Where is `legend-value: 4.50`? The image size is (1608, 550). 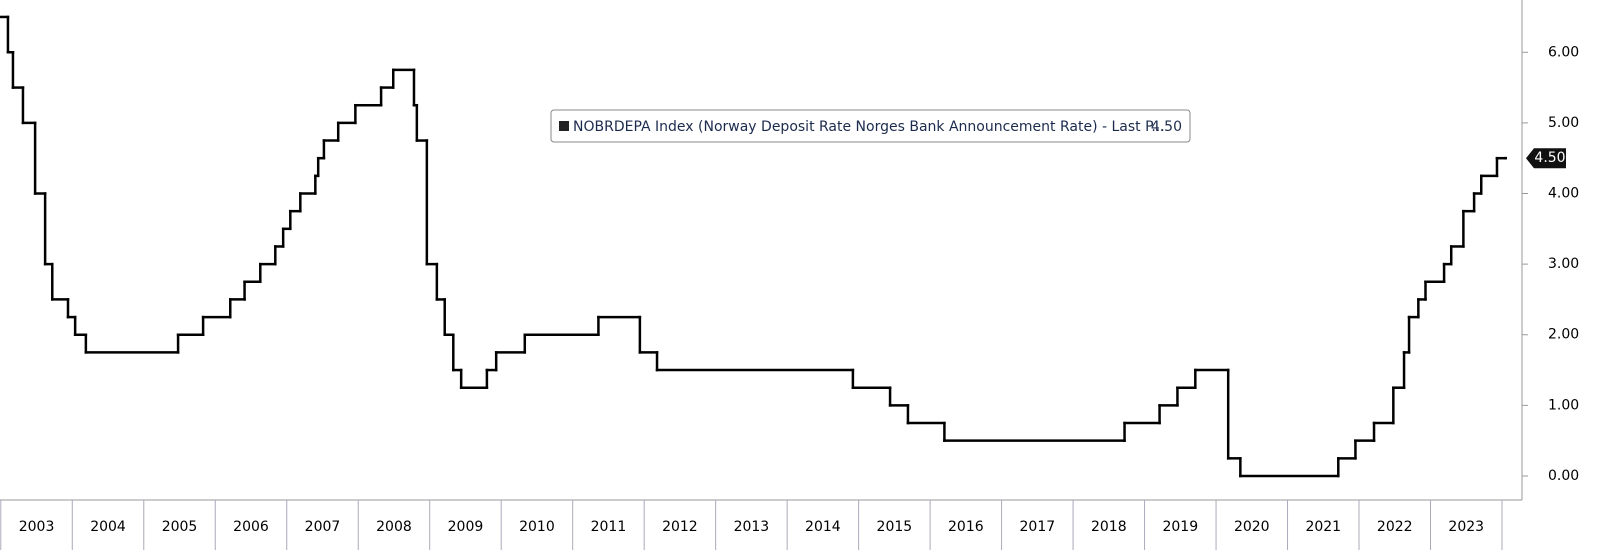
legend-value: 4.50 is located at coordinates (1166, 127).